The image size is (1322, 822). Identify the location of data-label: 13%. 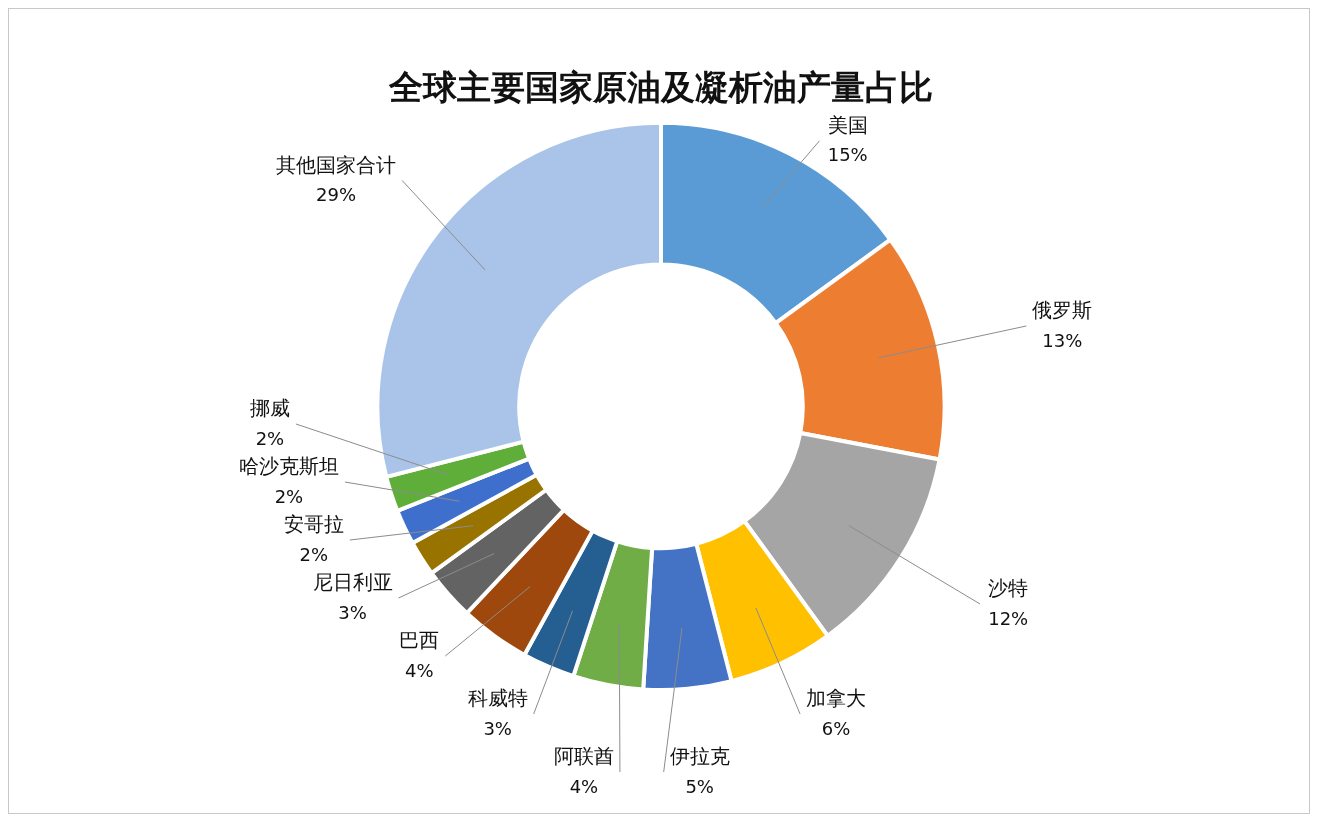
(1062, 340).